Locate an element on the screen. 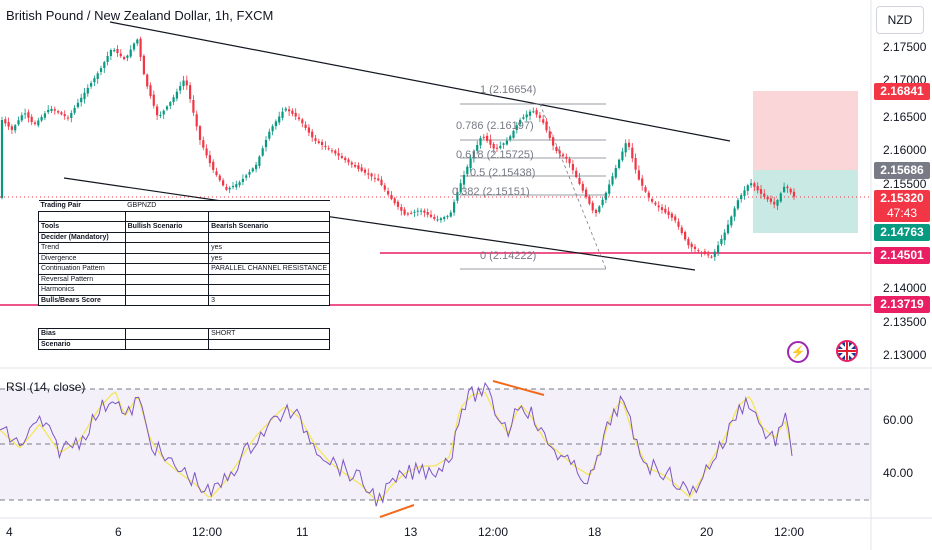  table-cell: Trading Pair is located at coordinates (82, 206).